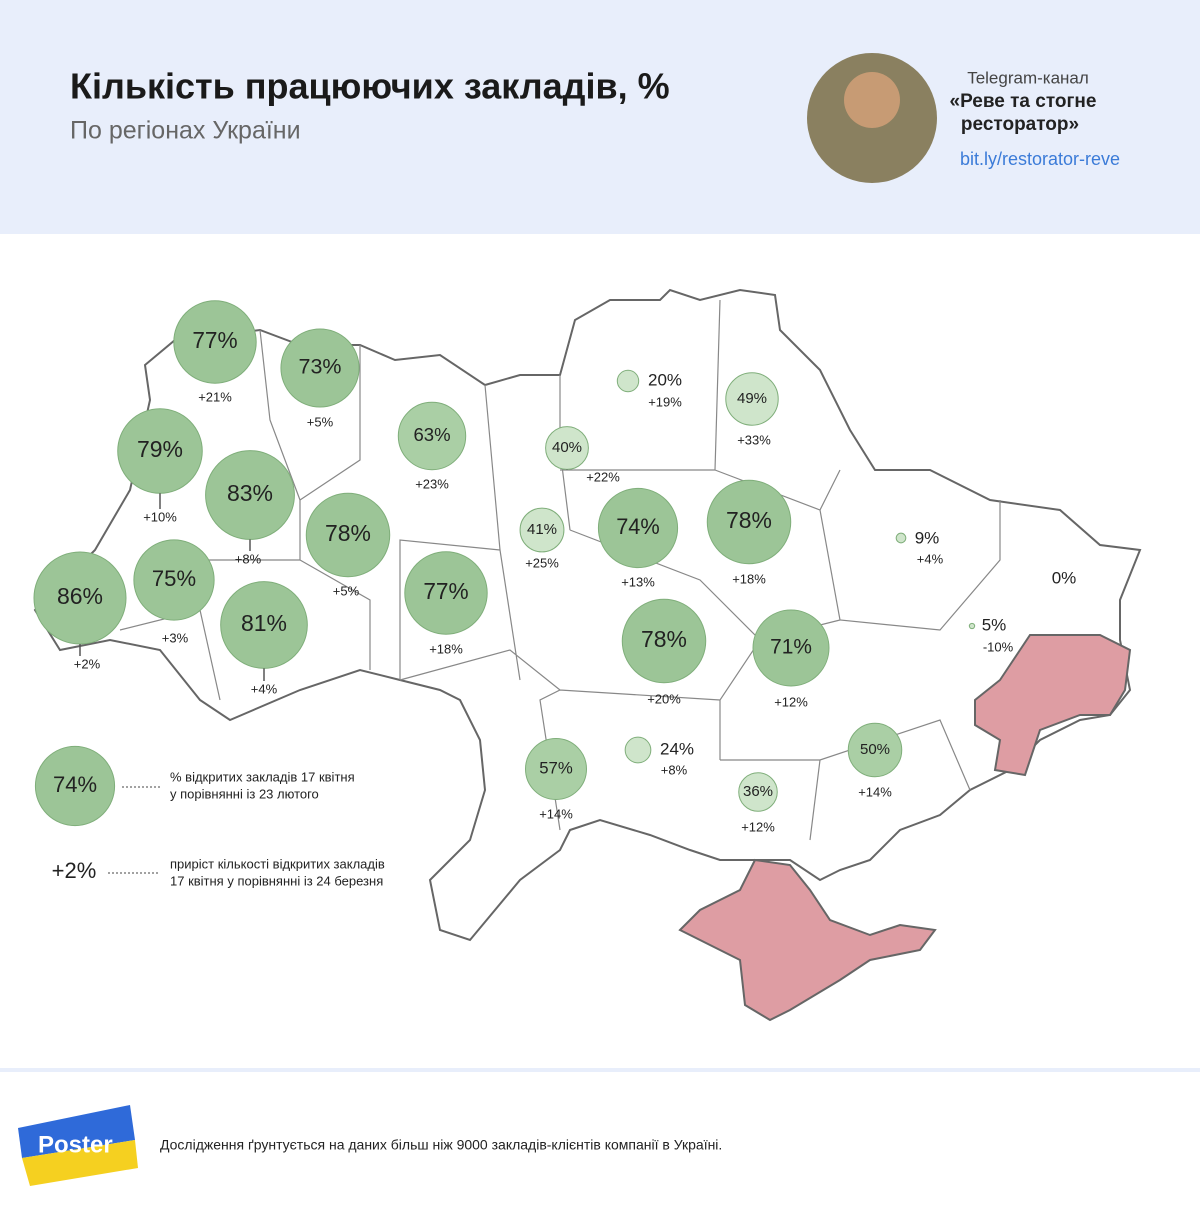  Describe the element at coordinates (567, 447) in the screenshot. I see `region-value-label: 40%` at that location.